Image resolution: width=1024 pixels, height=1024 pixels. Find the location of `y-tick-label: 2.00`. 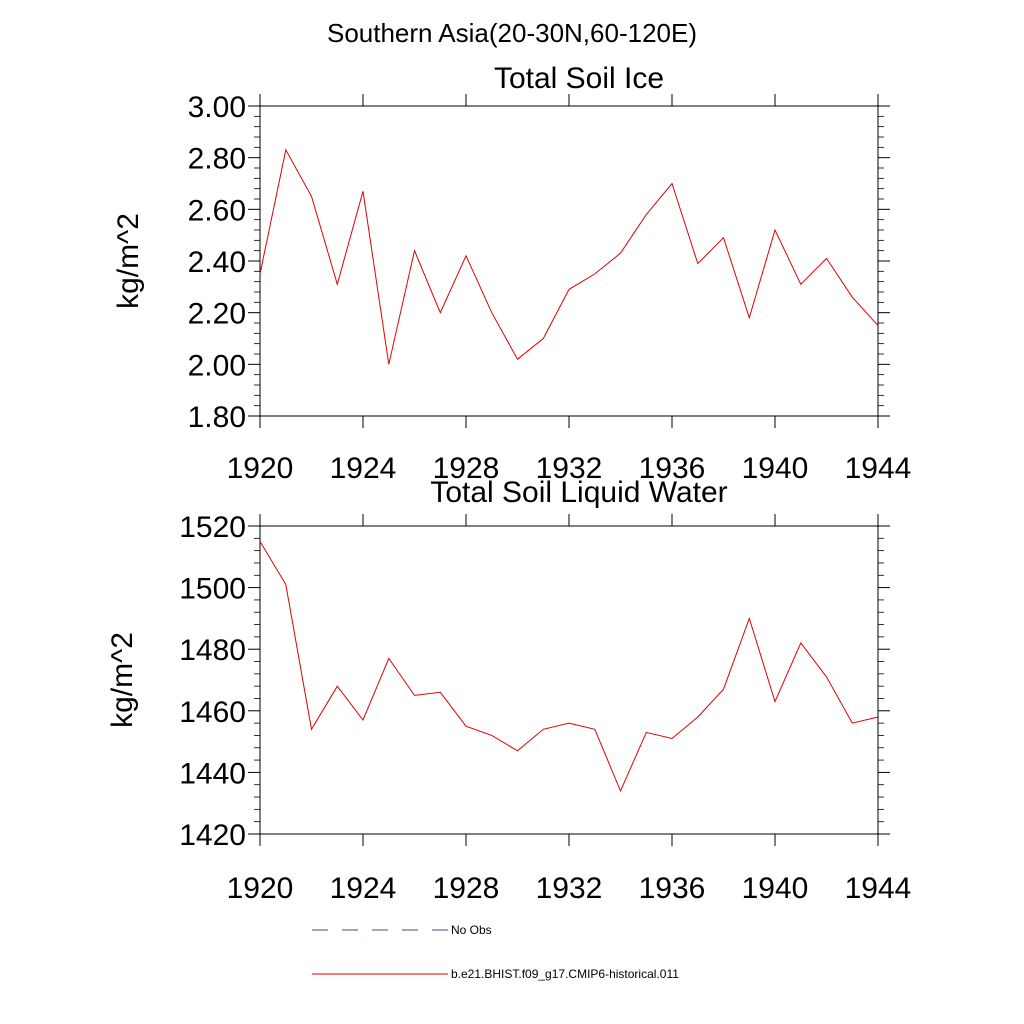

y-tick-label: 2.00 is located at coordinates (217, 365).